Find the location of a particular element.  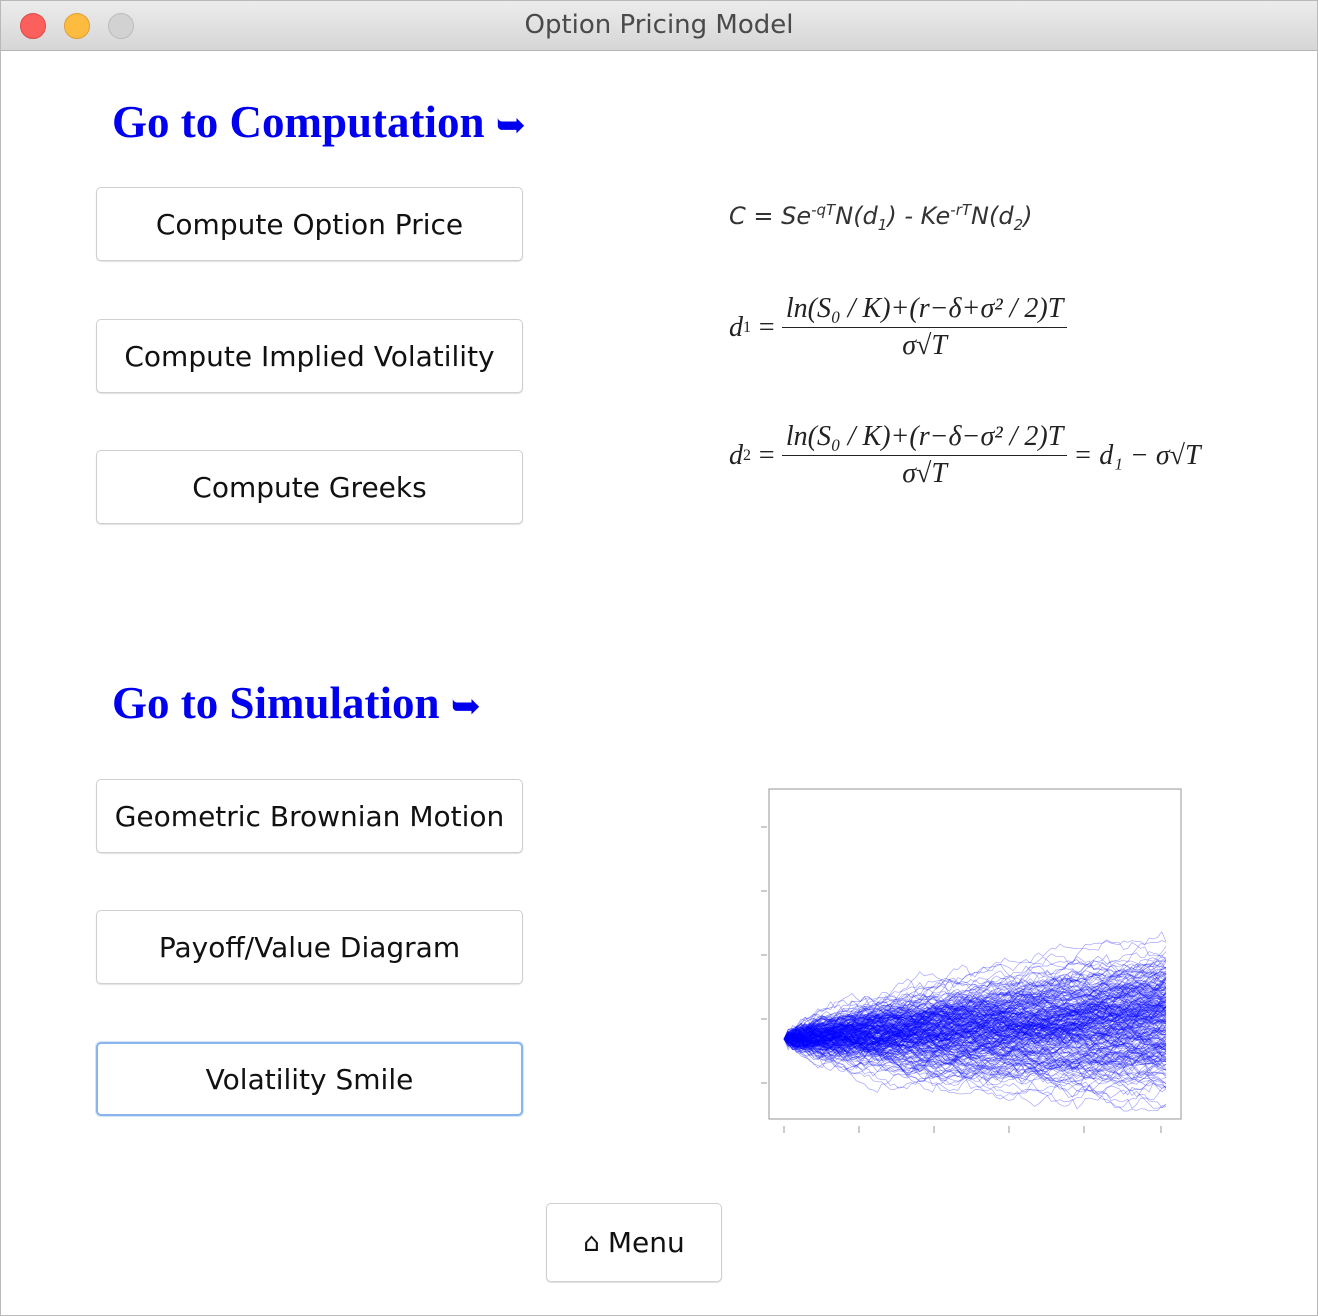

zoom-window-button is located at coordinates (121, 26).